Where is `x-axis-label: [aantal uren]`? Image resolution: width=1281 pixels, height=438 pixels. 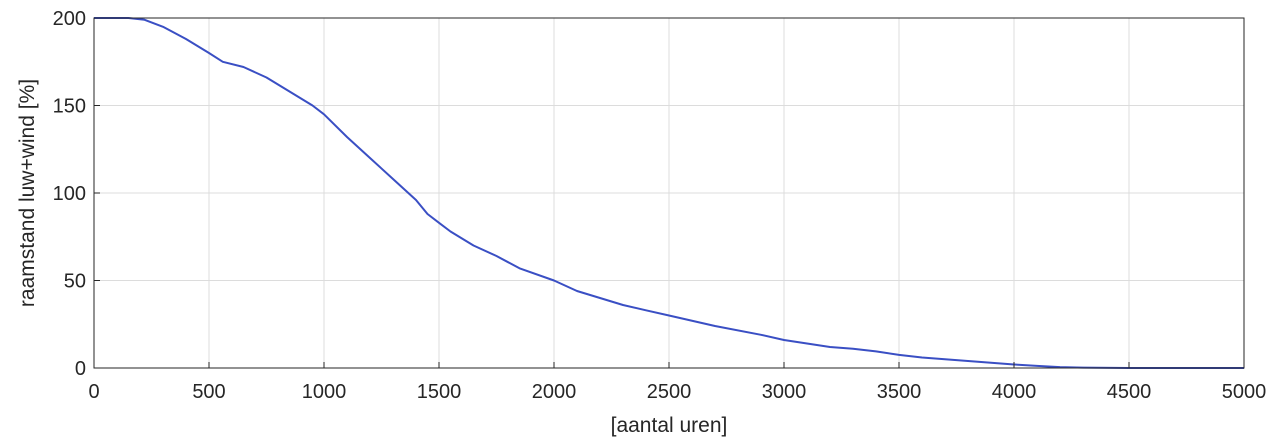
x-axis-label: [aantal uren] is located at coordinates (669, 425).